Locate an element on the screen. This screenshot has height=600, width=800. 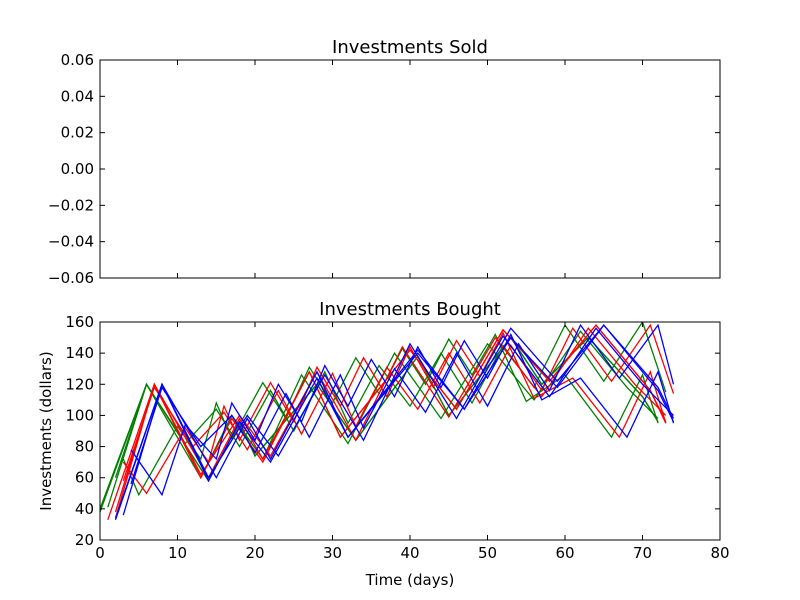
y-tick-label: 100 is located at coordinates (79, 415).